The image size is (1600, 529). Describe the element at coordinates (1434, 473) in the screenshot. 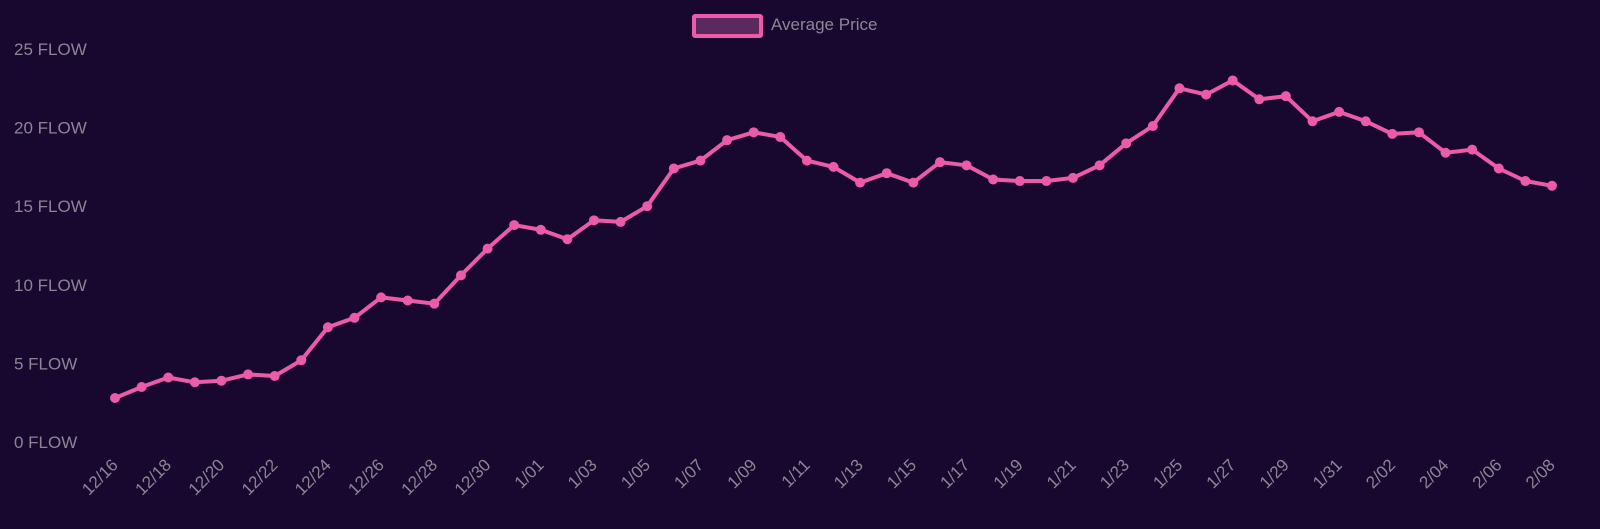

I see `x-tick-label: 2/04` at that location.